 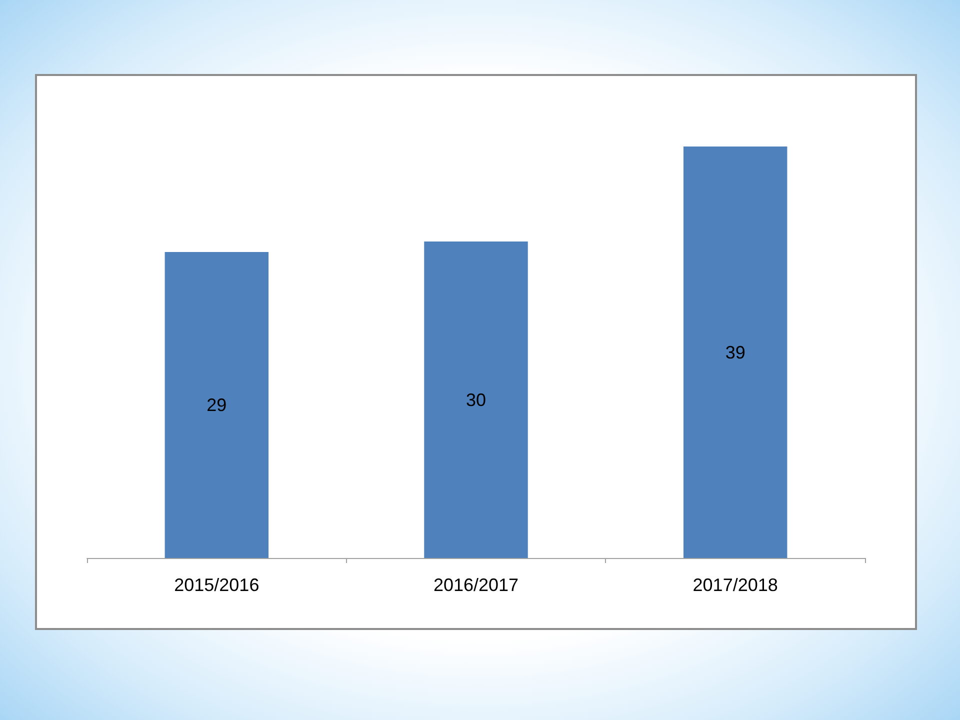 What do you see at coordinates (476, 585) in the screenshot?
I see `x-tick-label: 2016/2017` at bounding box center [476, 585].